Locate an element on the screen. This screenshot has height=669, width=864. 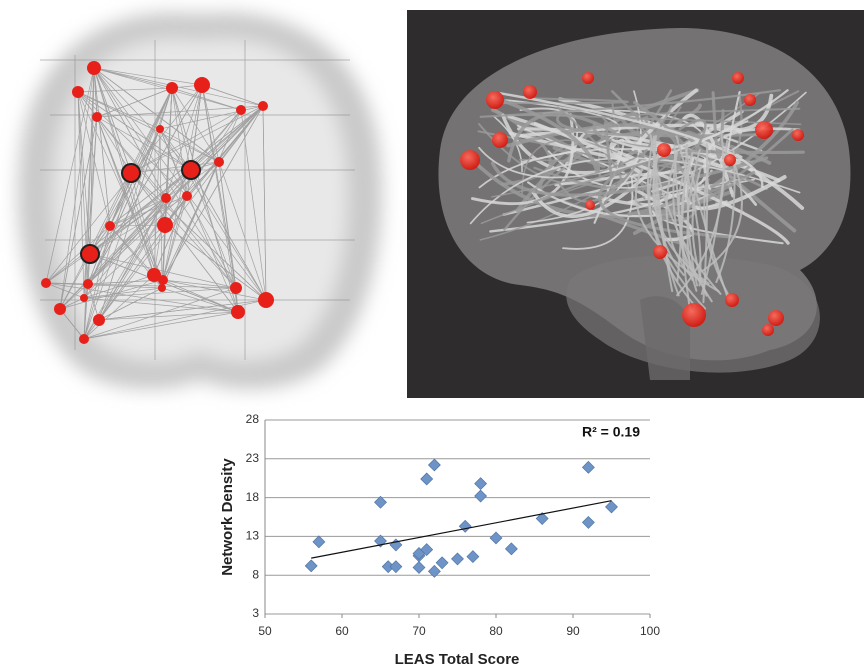
x-tick-label: 80 is located at coordinates (496, 631).